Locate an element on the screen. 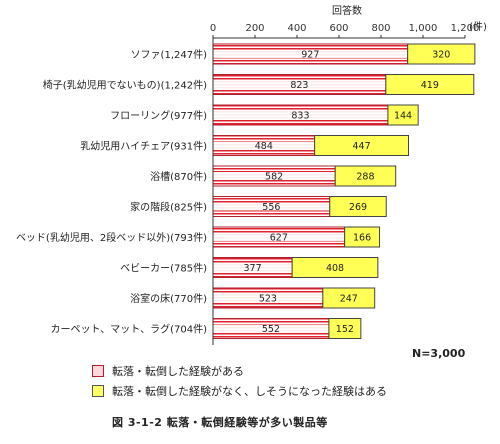 The width and height of the screenshot is (500, 444). bar-value-experienced: 627 is located at coordinates (279, 238).